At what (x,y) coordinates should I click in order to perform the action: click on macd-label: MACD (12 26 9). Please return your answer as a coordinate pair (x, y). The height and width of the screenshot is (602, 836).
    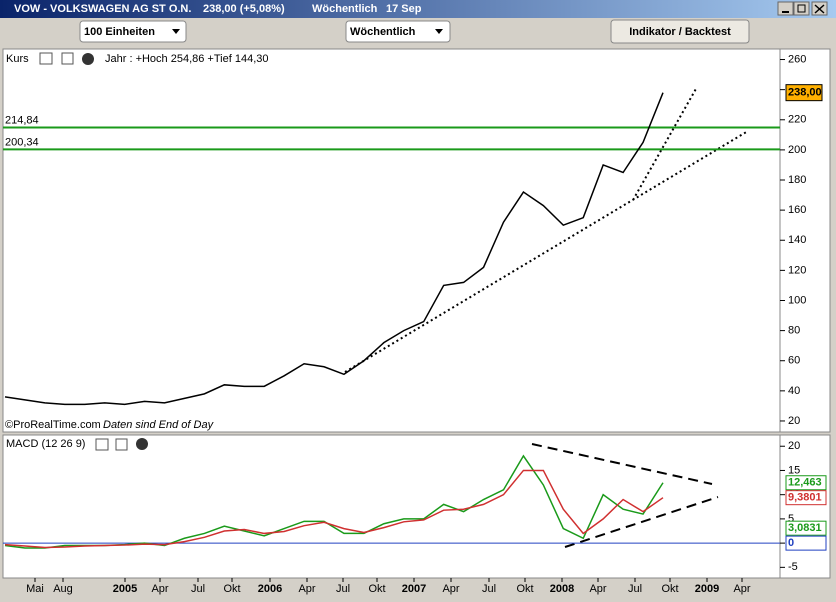
    Looking at the image, I should click on (45, 444).